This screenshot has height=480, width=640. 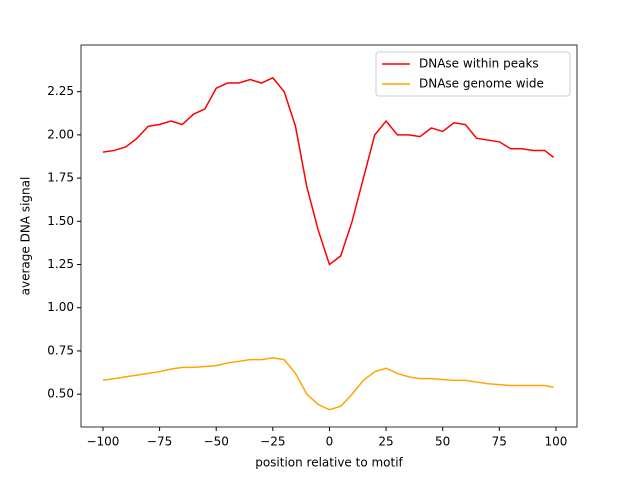 I want to click on x-tick-label: 75, so click(x=499, y=442).